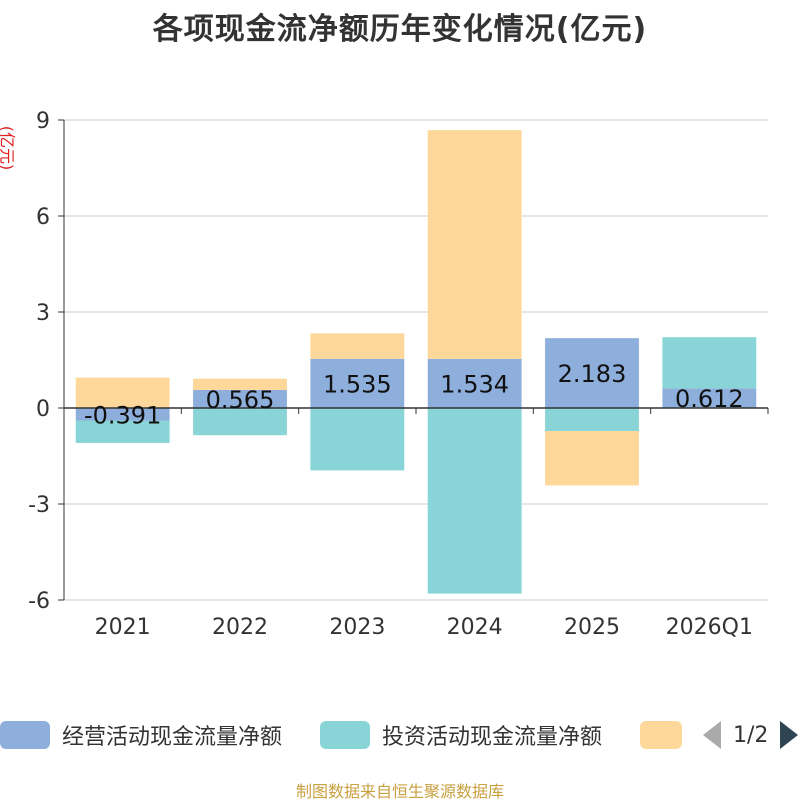  What do you see at coordinates (240, 627) in the screenshot?
I see `x-tick-label: 2022` at bounding box center [240, 627].